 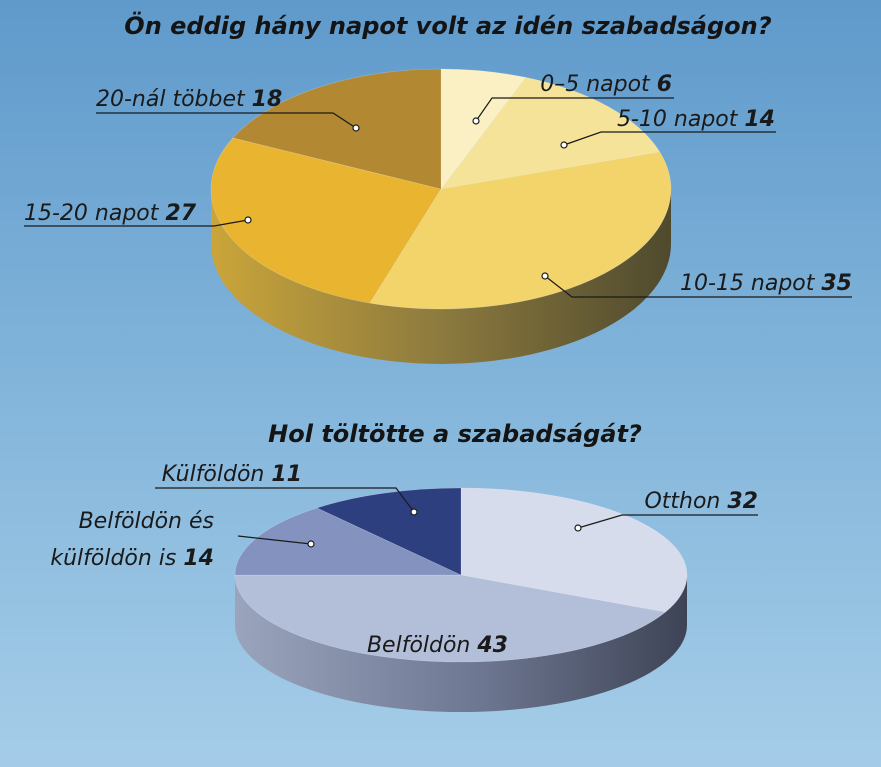 I want to click on chart1-slice-20-nal-tobbet, so click(x=337, y=129).